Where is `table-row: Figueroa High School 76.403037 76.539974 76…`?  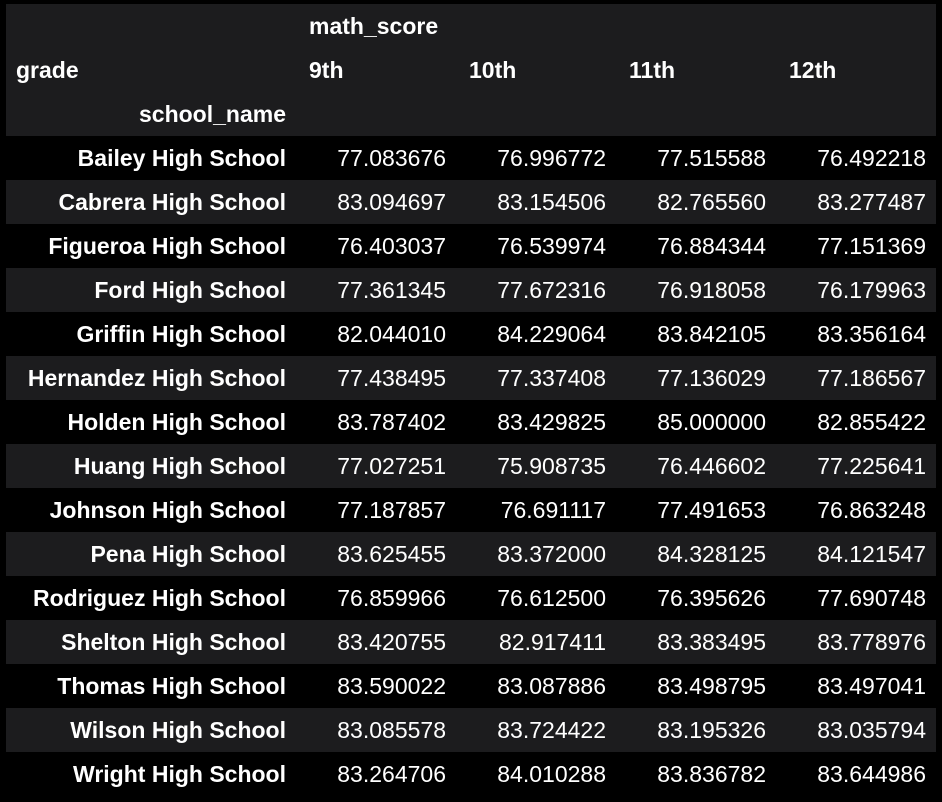
table-row: Figueroa High School 76.403037 76.539974 76… is located at coordinates (471, 246).